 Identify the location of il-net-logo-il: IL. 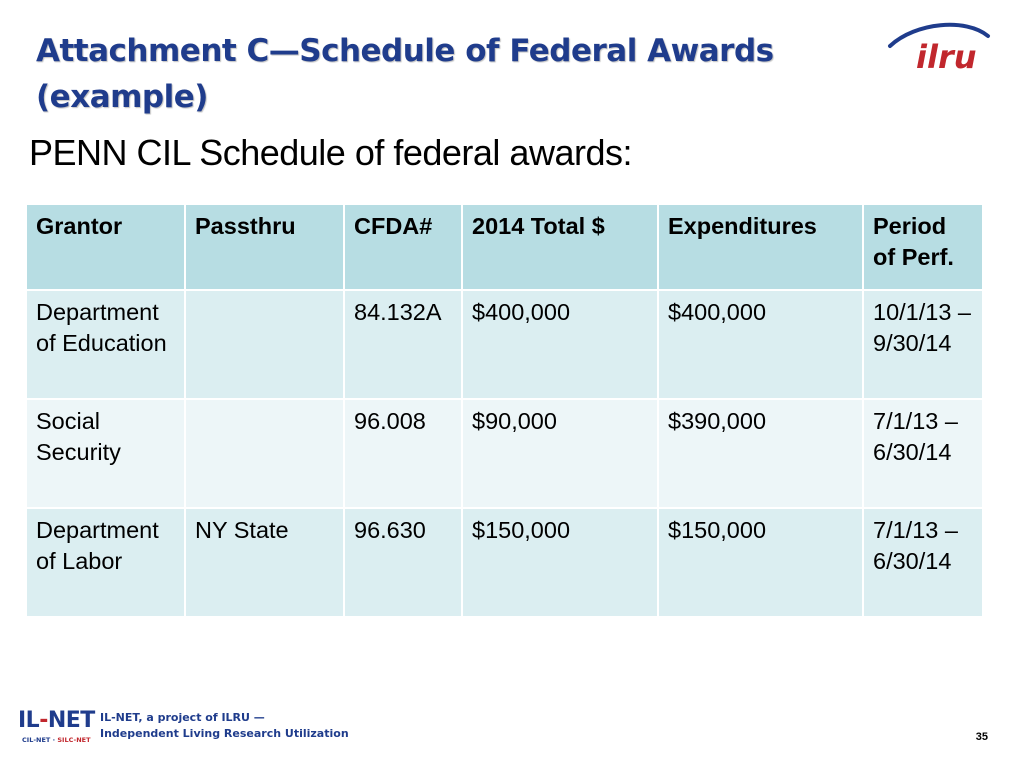
(29, 720).